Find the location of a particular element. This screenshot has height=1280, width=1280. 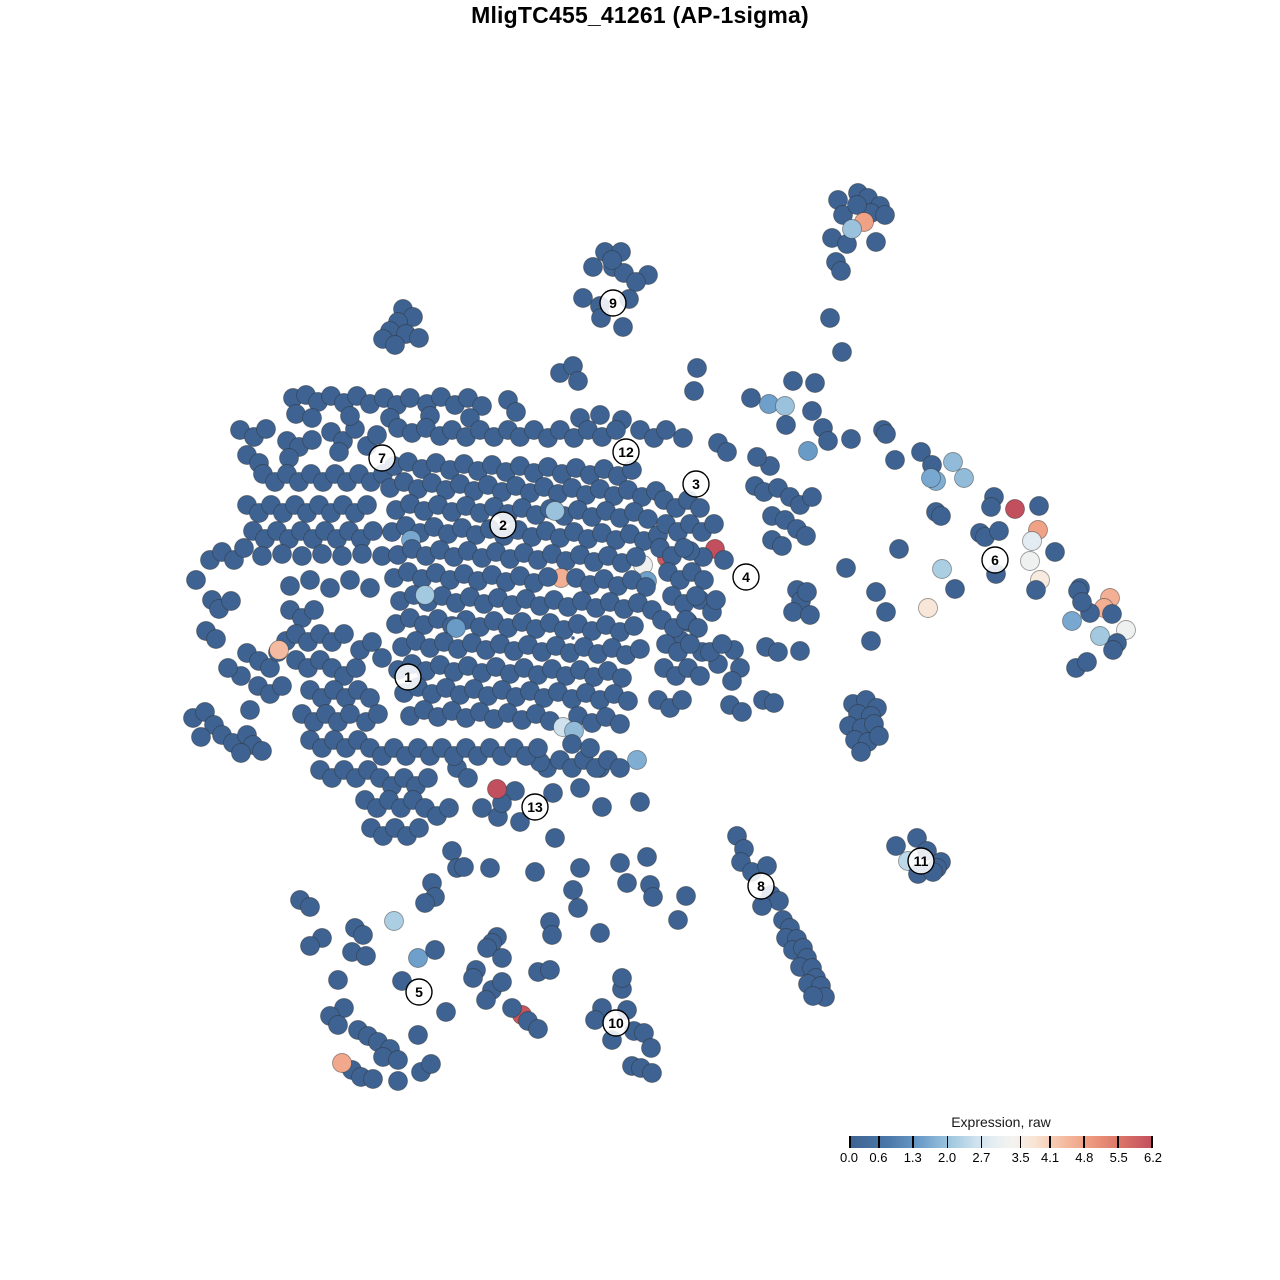

legend-tick-label: 4.8 is located at coordinates (1084, 1157).